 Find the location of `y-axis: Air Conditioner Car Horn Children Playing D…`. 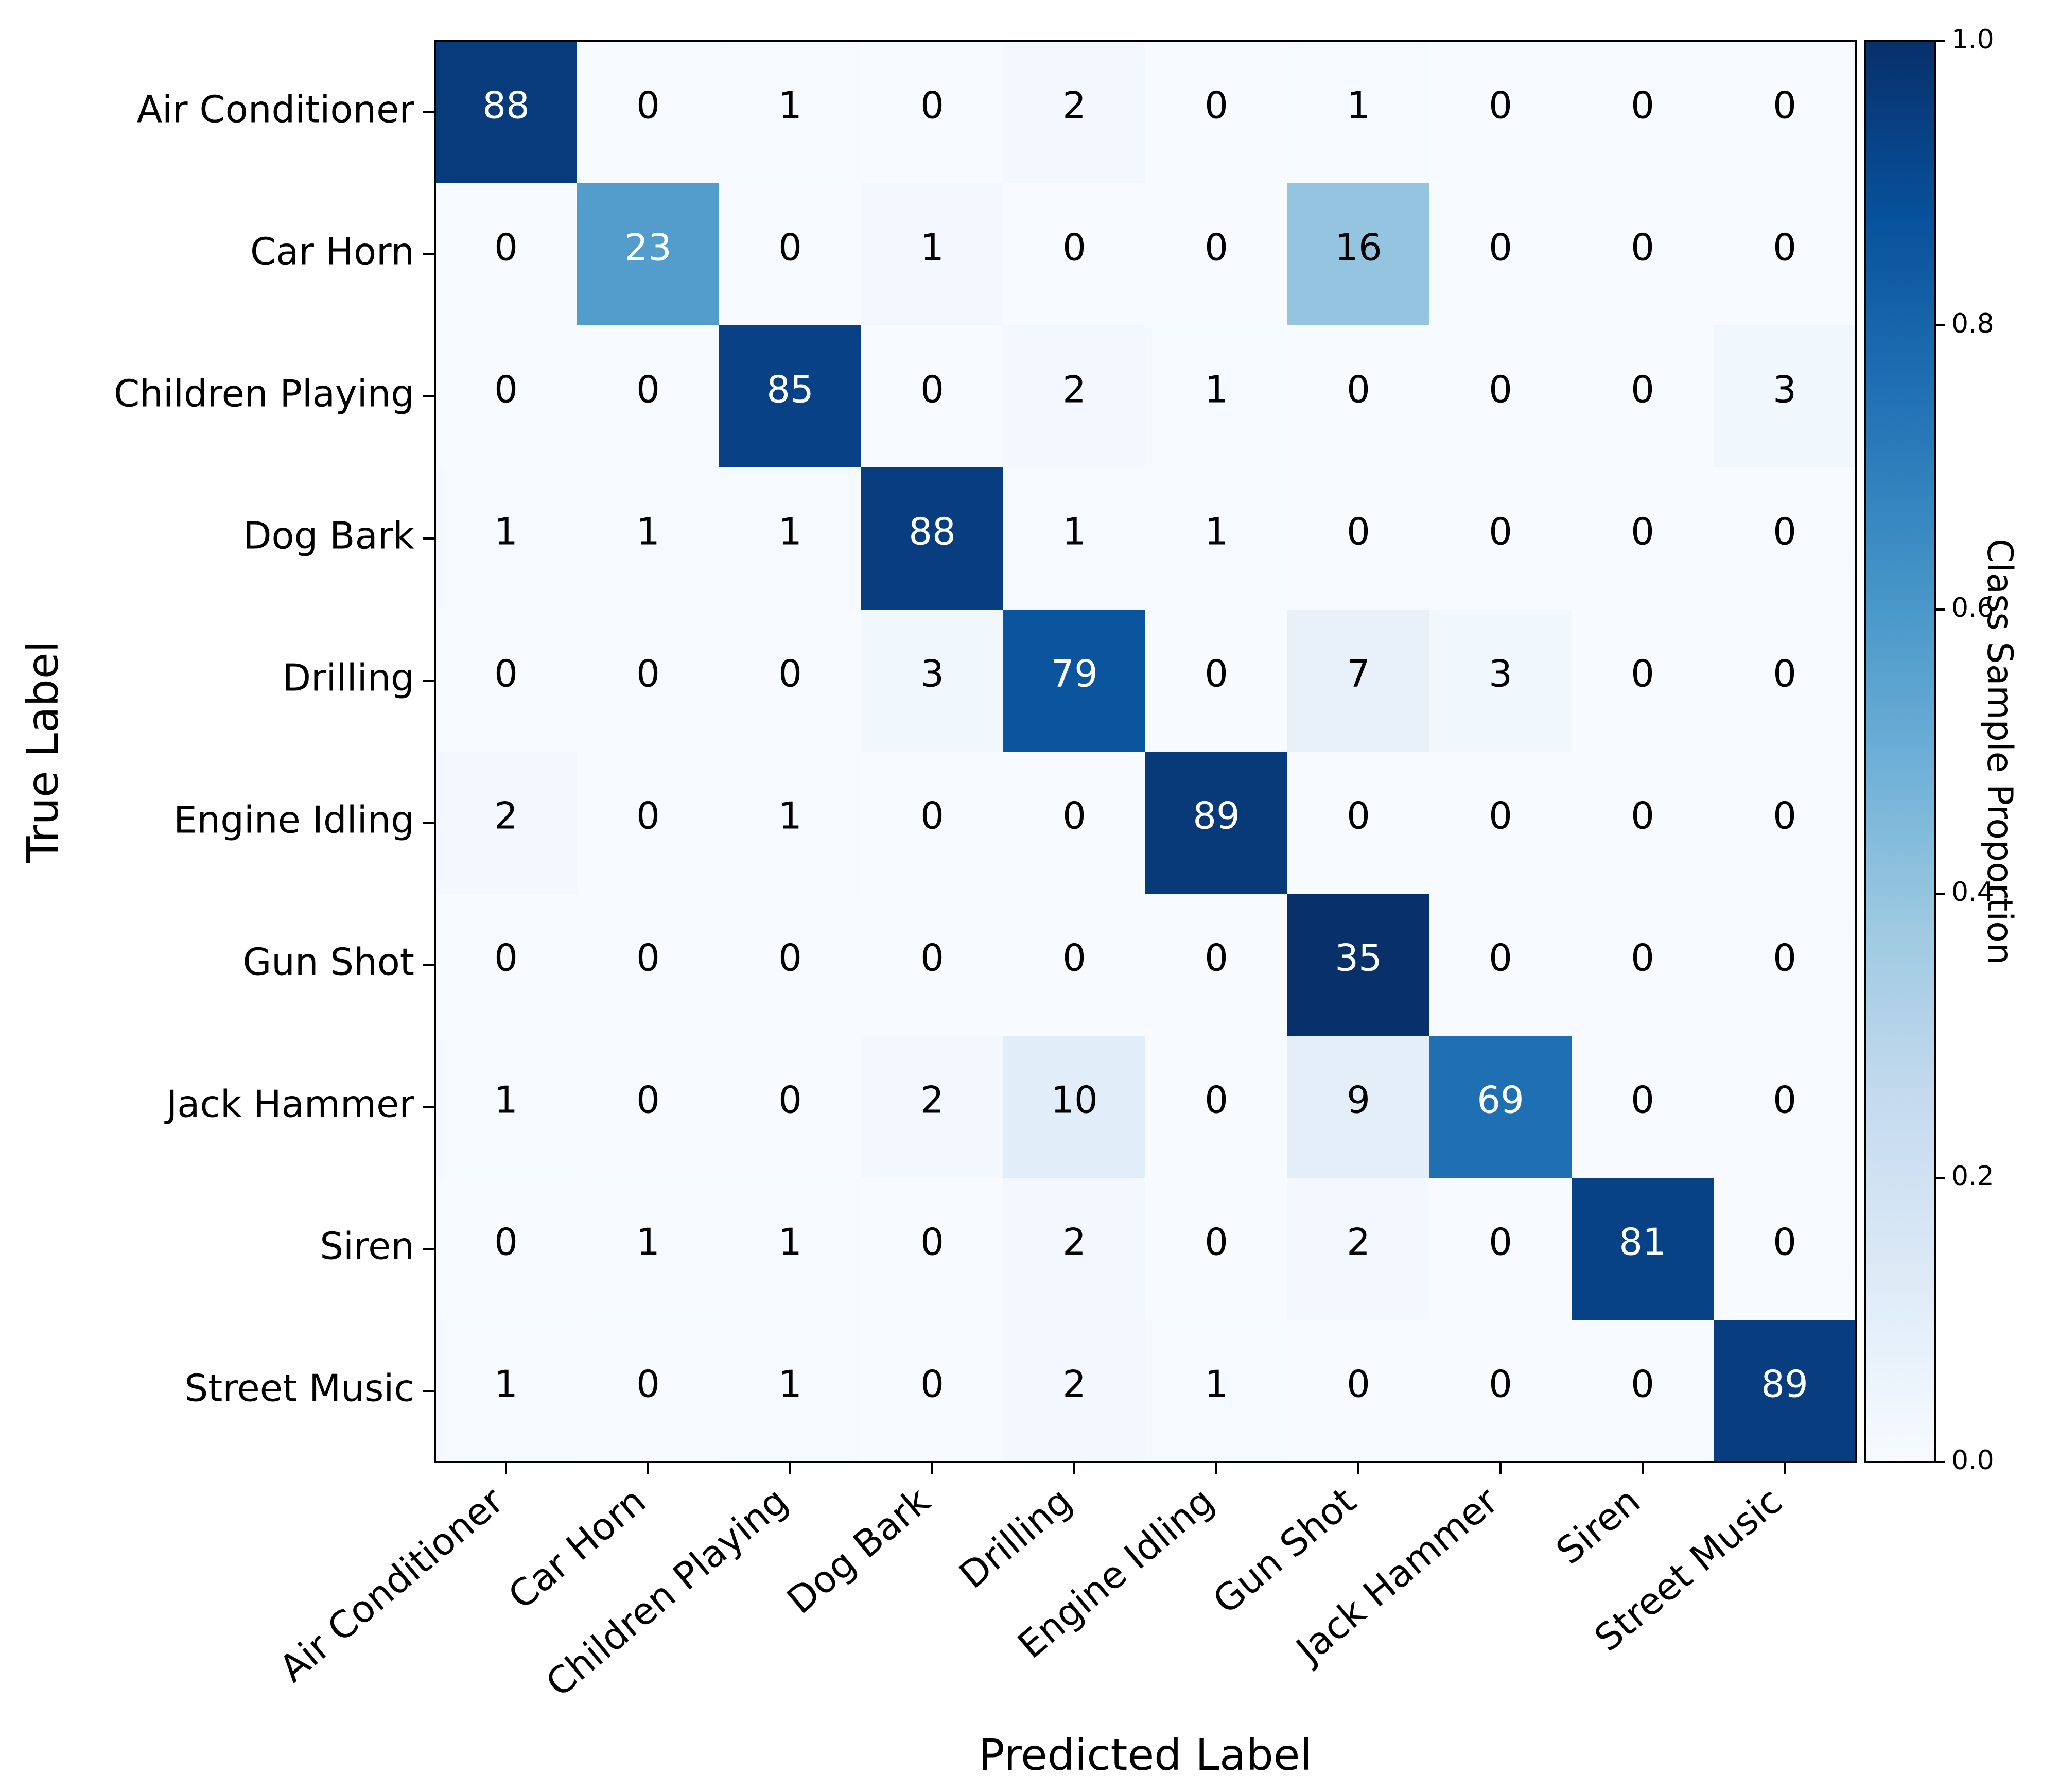

y-axis: Air Conditioner Car Horn Children Playing D… is located at coordinates (275, 749).